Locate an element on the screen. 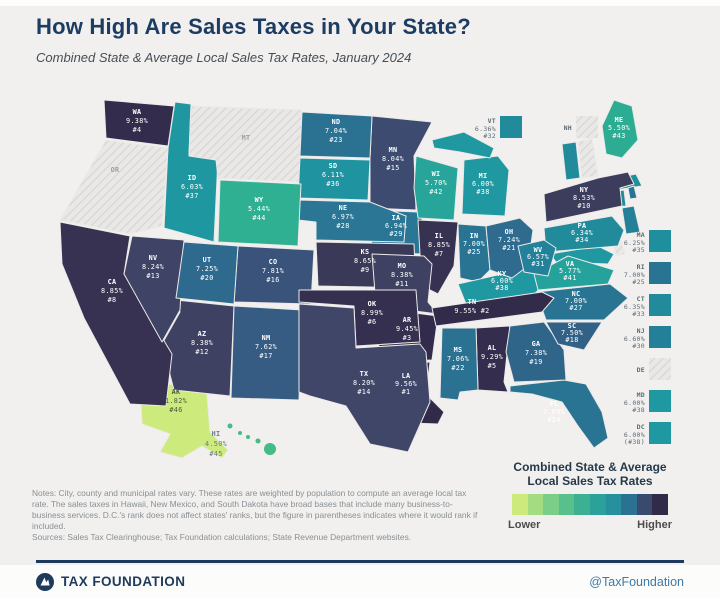 This screenshot has width=720, height=598. state-label-CT: CT 6.35% #33 is located at coordinates (634, 306).